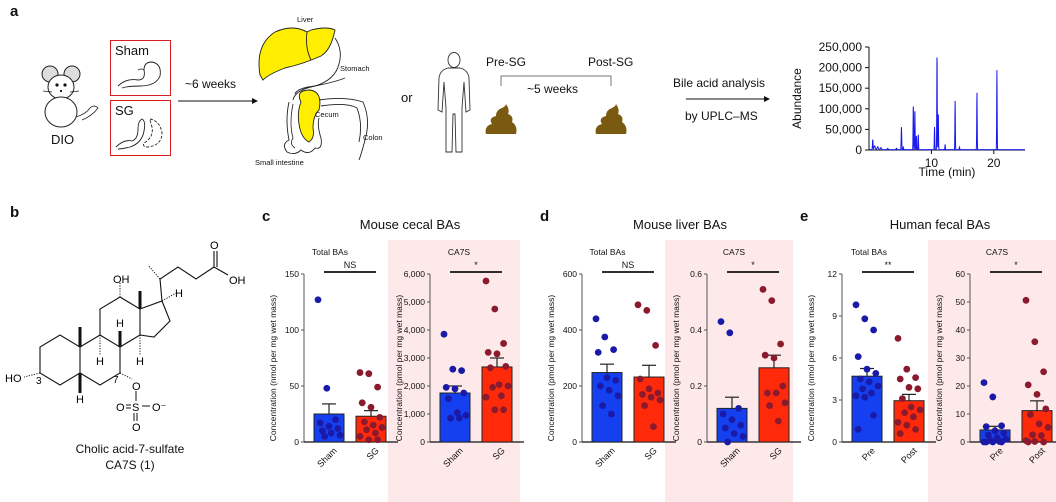 The width and height of the screenshot is (1056, 502). I want to click on significance-label: NS, so click(350, 265).